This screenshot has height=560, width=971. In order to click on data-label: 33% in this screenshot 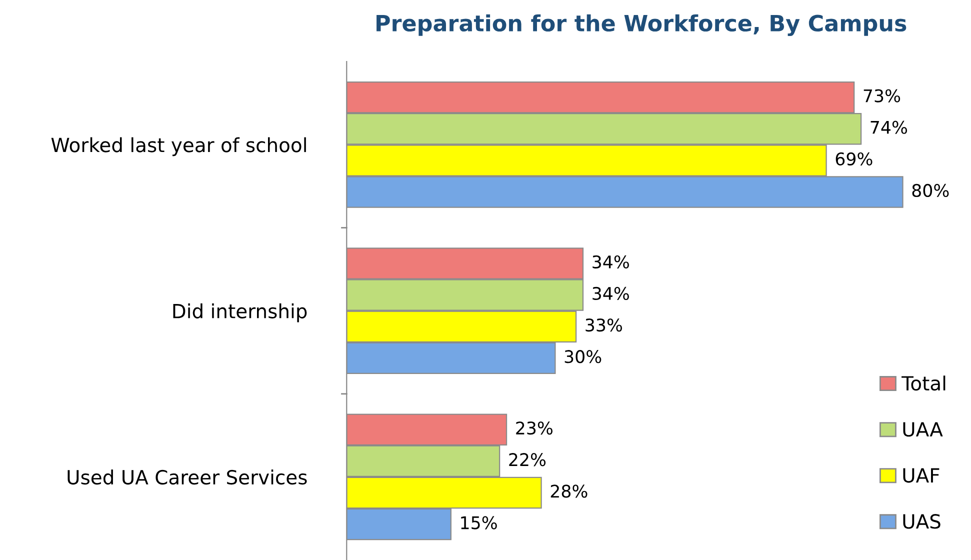, I will do `click(604, 325)`.